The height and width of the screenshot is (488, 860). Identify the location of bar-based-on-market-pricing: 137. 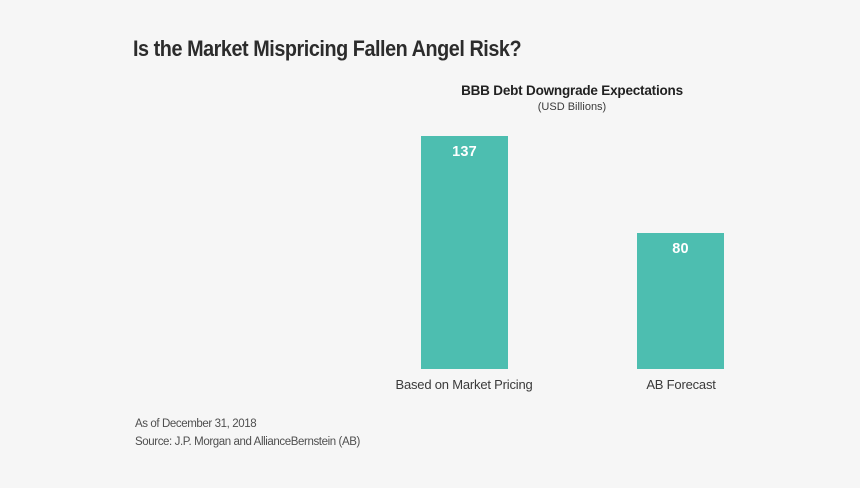
(464, 252).